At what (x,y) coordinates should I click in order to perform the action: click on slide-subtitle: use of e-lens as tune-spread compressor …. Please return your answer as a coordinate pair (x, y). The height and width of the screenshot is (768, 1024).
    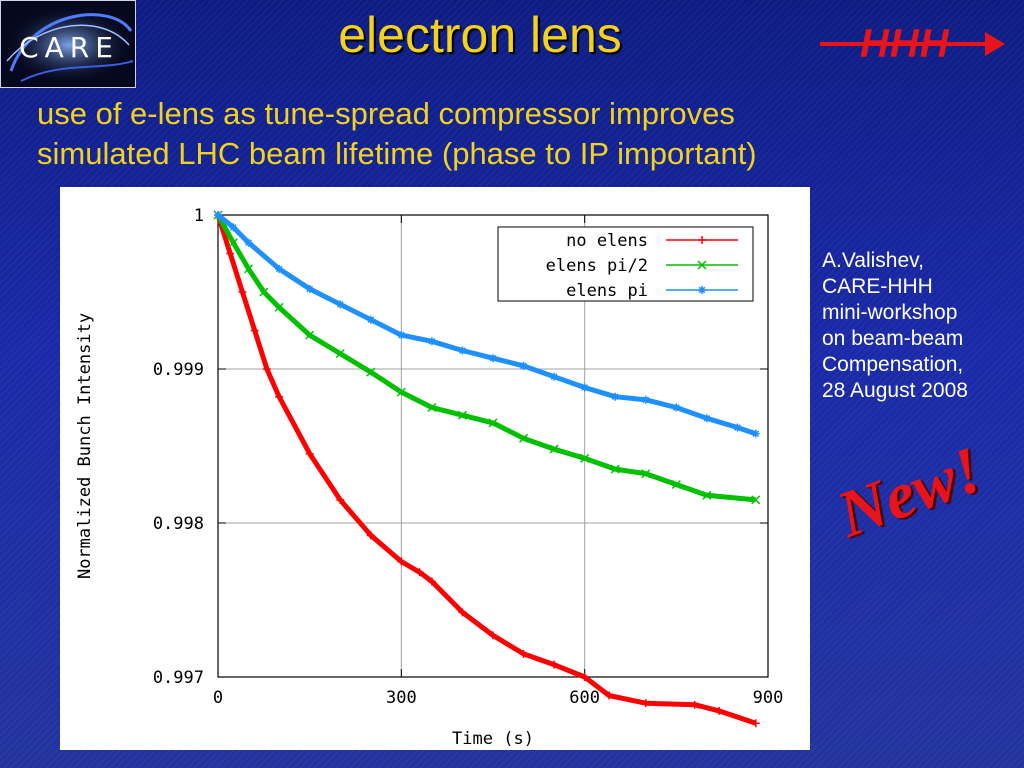
    Looking at the image, I should click on (507, 134).